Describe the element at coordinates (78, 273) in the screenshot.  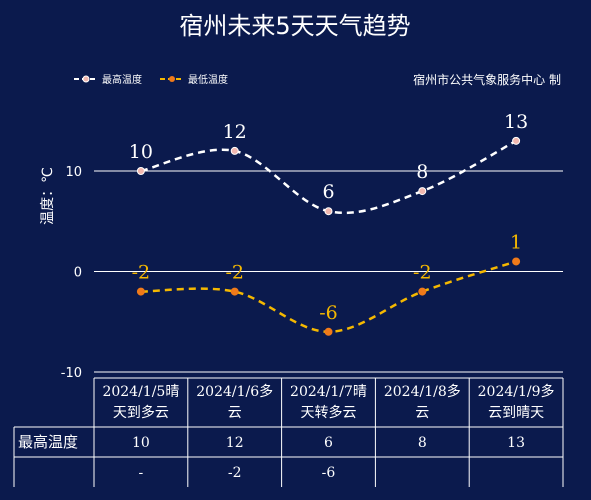
I see `y-tick-label: 0` at that location.